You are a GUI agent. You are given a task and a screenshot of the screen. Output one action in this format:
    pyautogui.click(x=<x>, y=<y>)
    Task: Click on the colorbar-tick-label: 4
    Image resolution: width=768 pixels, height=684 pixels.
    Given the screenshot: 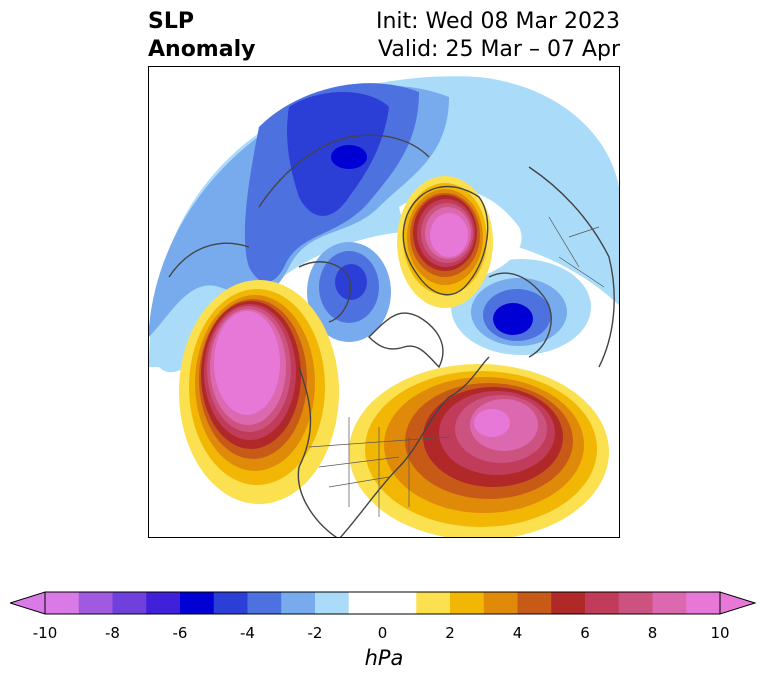 What is the action you would take?
    pyautogui.click(x=517, y=633)
    